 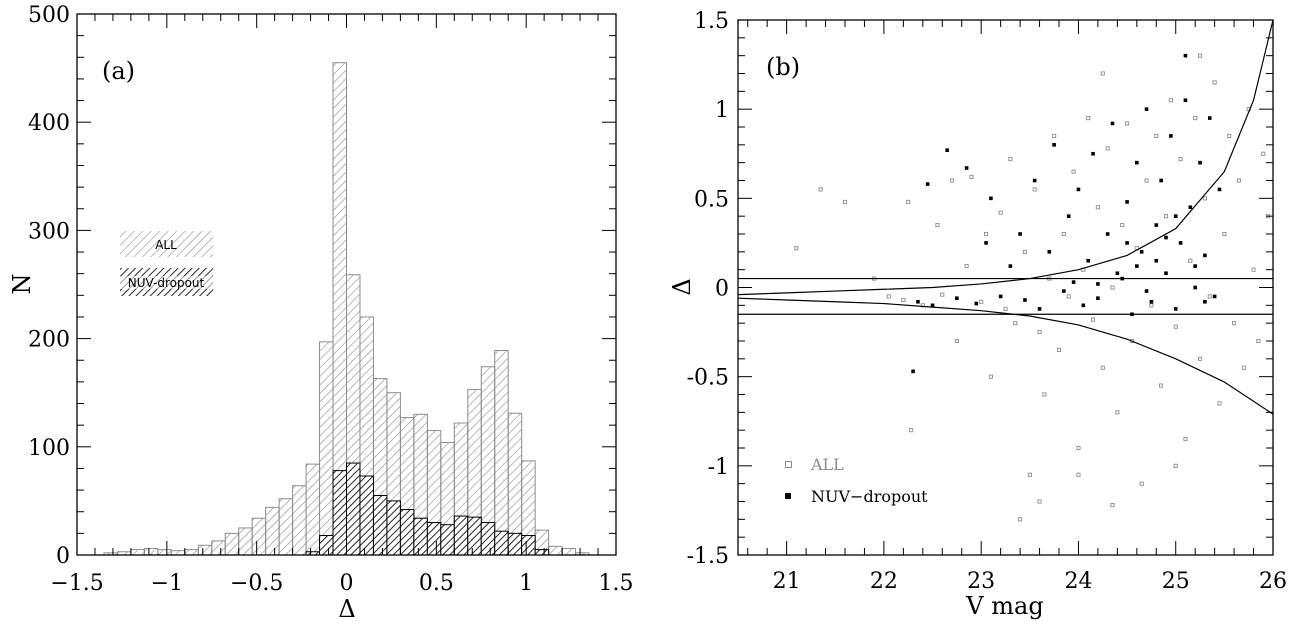 What do you see at coordinates (884, 581) in the screenshot?
I see `x-tick-label: 22` at bounding box center [884, 581].